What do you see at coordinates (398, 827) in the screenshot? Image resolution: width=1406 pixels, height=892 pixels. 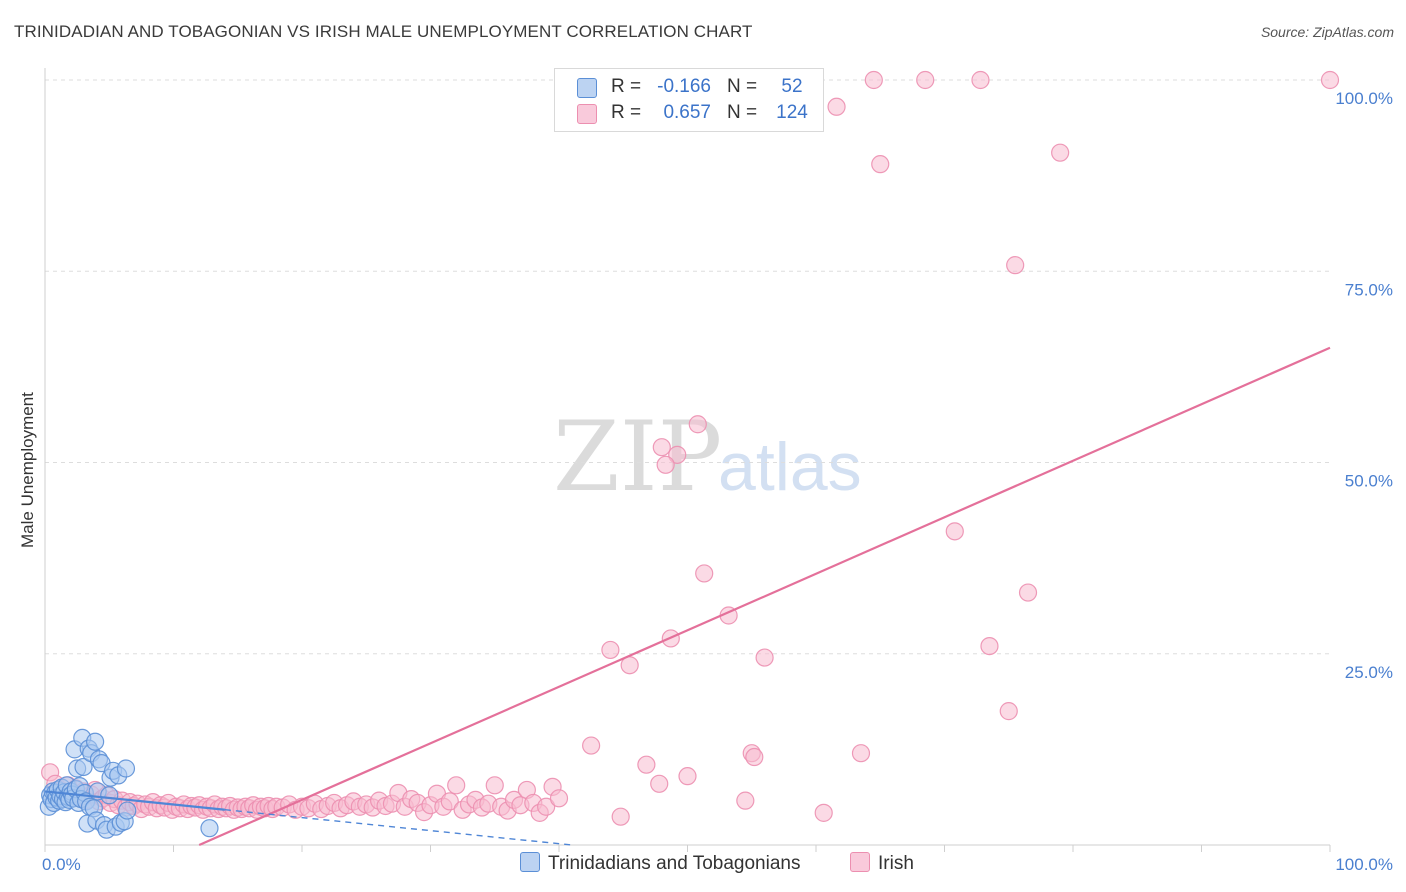 I see `trinidadian-trend-line-dashed` at bounding box center [398, 827].